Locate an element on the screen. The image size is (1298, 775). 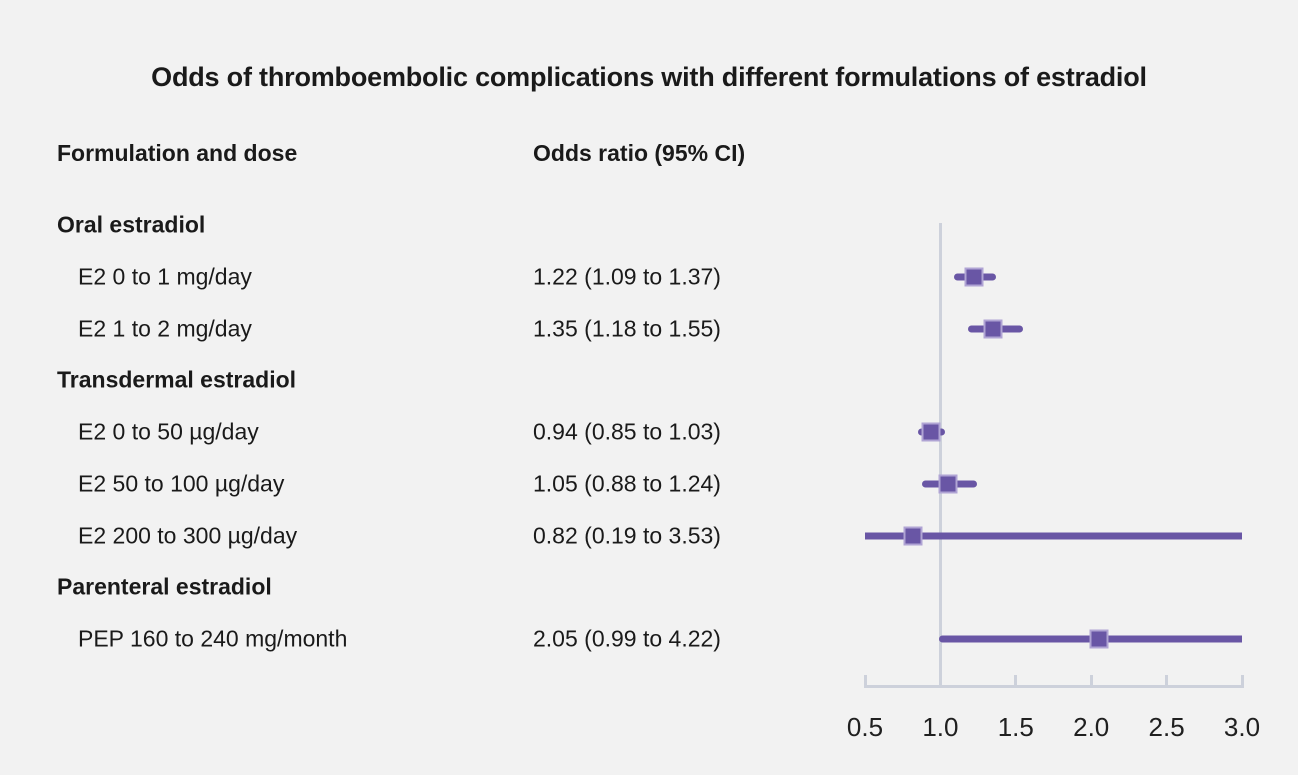
reference-line is located at coordinates (940, 455).